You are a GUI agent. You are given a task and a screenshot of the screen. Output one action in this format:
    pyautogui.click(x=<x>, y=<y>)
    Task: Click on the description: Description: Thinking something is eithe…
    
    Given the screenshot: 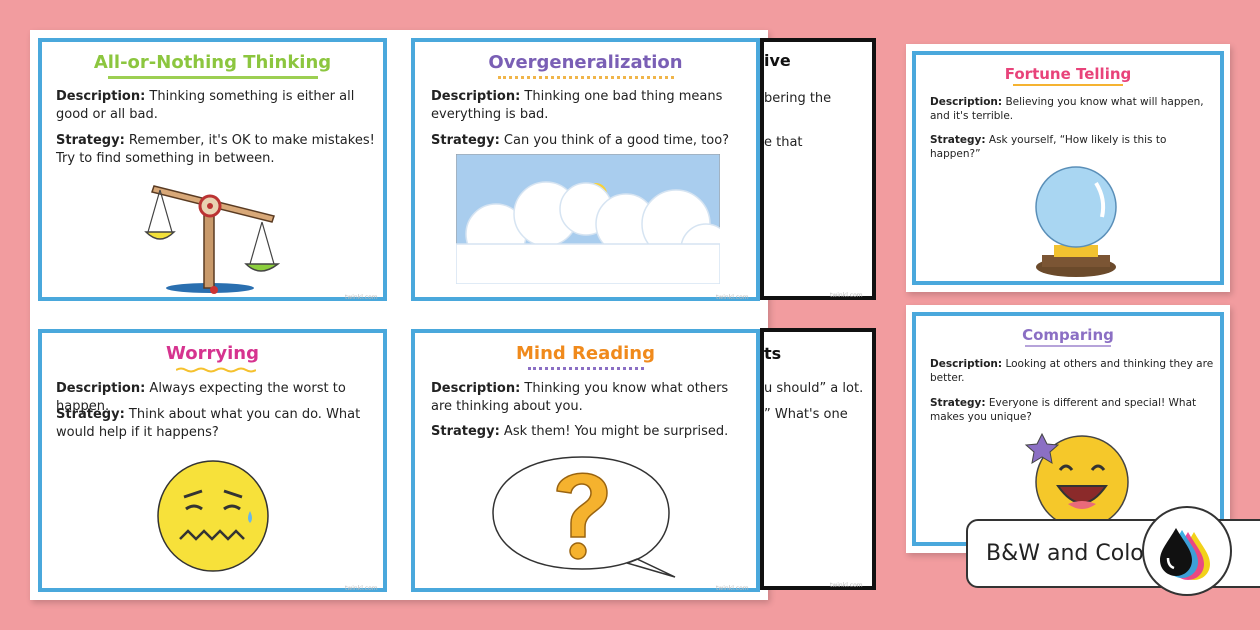 What is the action you would take?
    pyautogui.click(x=205, y=105)
    